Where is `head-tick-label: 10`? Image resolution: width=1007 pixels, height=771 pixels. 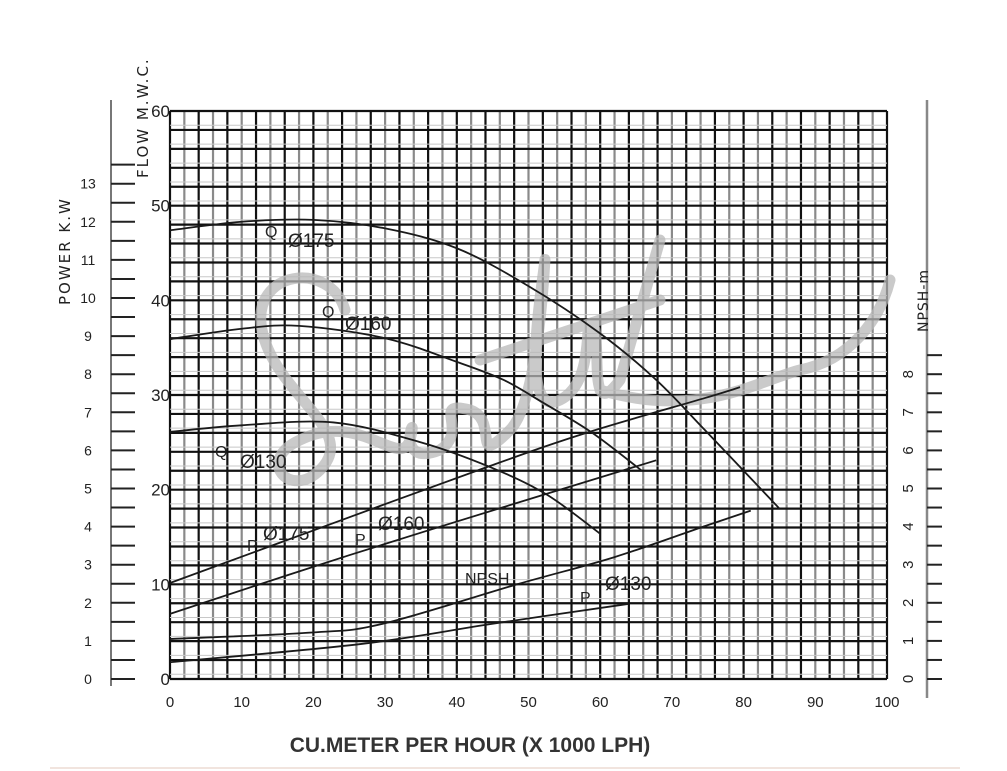 head-tick-label: 10 is located at coordinates (160, 584).